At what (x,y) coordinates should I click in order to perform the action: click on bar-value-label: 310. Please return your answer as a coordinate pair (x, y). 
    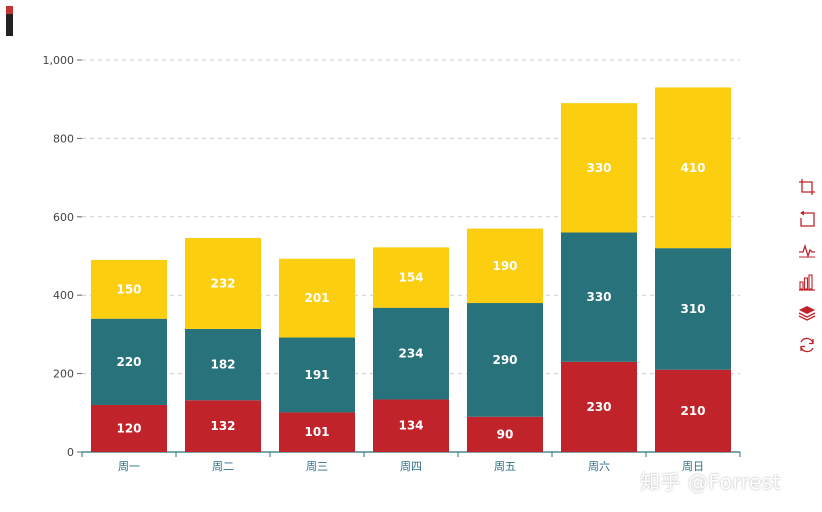
    Looking at the image, I should click on (692, 309).